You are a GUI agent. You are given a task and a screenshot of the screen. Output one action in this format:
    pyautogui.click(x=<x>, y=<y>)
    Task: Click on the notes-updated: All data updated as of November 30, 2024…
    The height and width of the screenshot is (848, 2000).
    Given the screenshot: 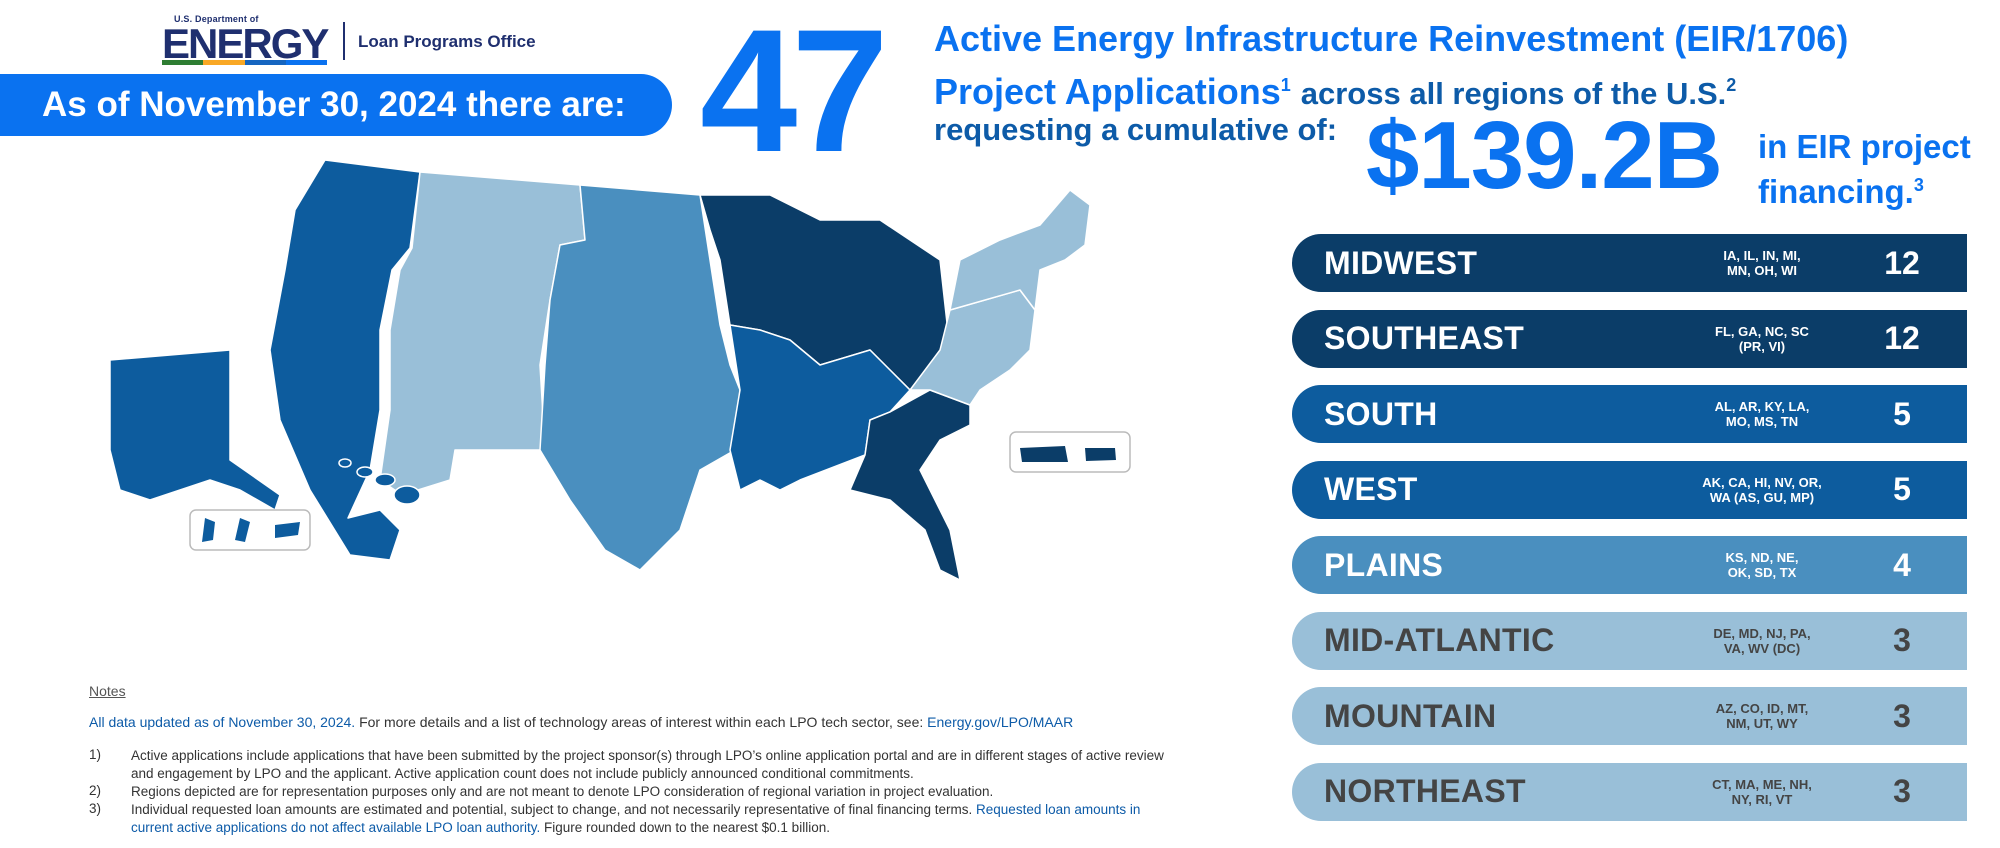 What is the action you would take?
    pyautogui.click(x=581, y=722)
    